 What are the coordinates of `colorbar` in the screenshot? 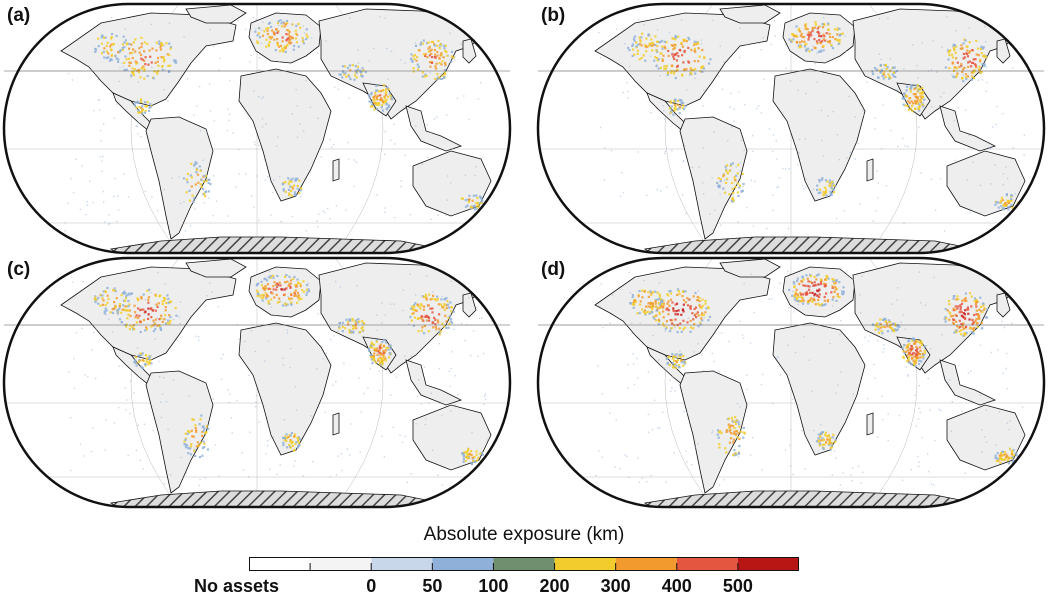 It's located at (524, 564).